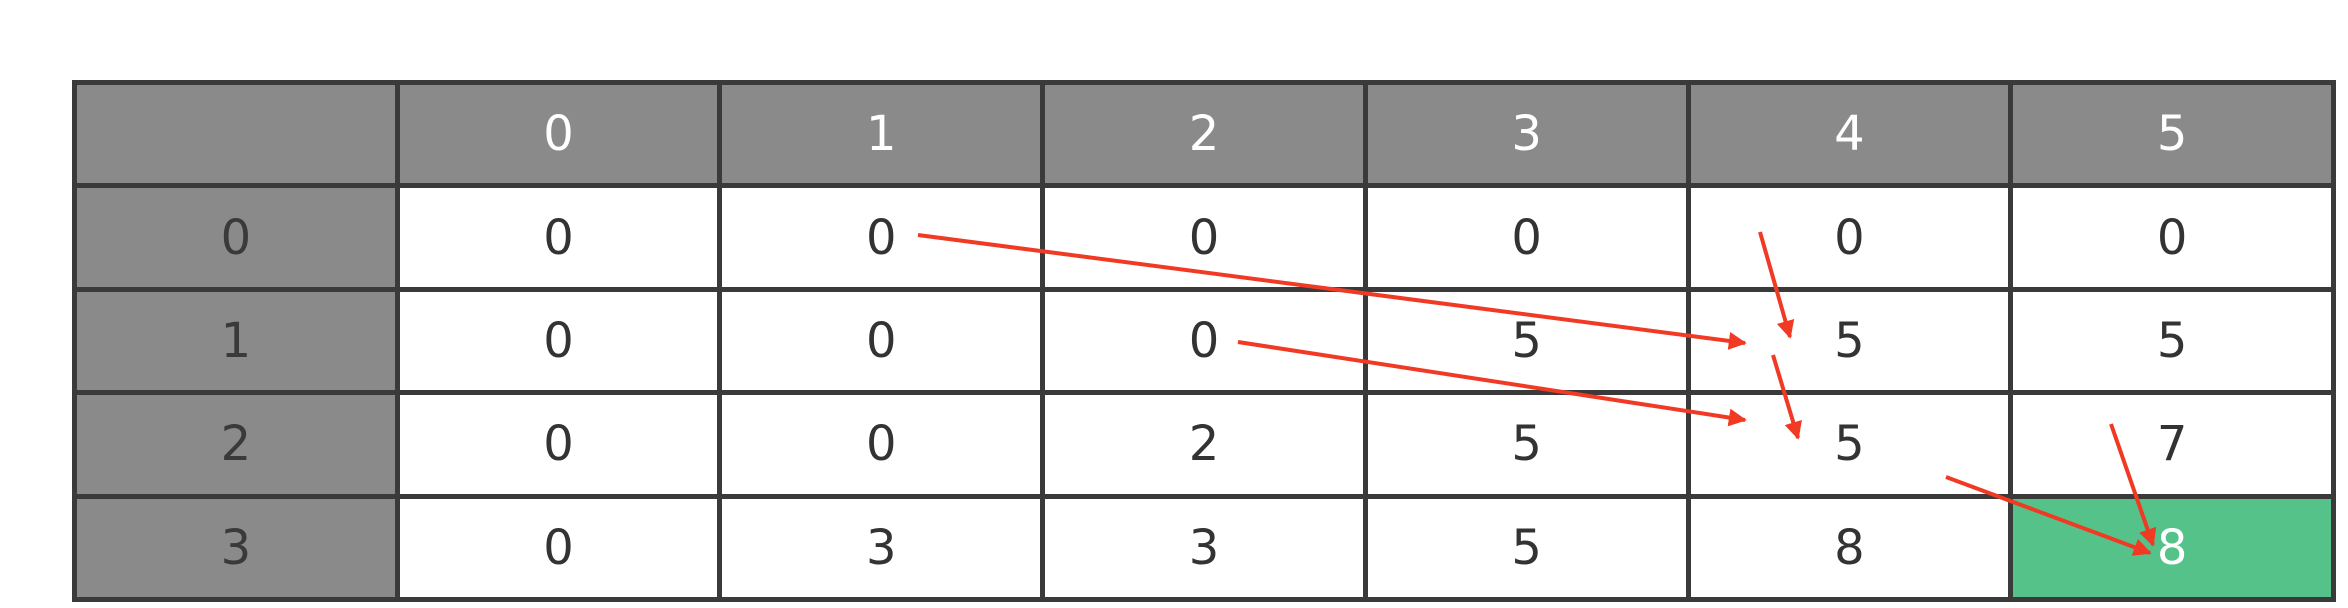 The image size is (2348, 608). I want to click on row-header: 3, so click(236, 548).